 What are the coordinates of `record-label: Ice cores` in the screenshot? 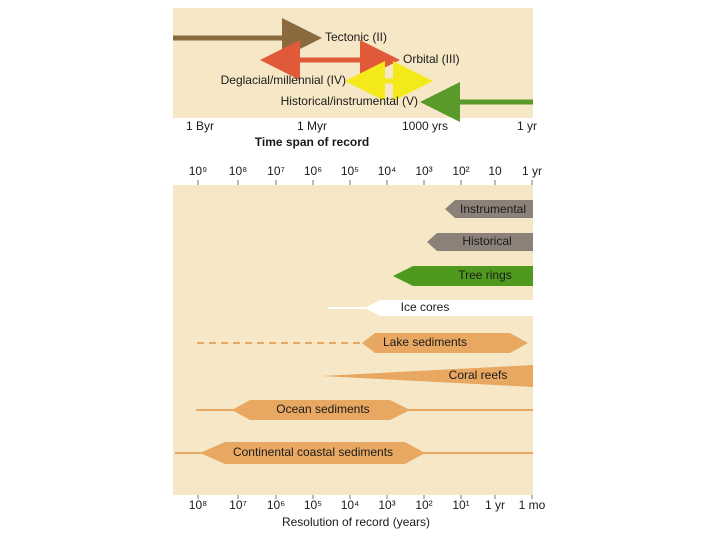 It's located at (425, 307).